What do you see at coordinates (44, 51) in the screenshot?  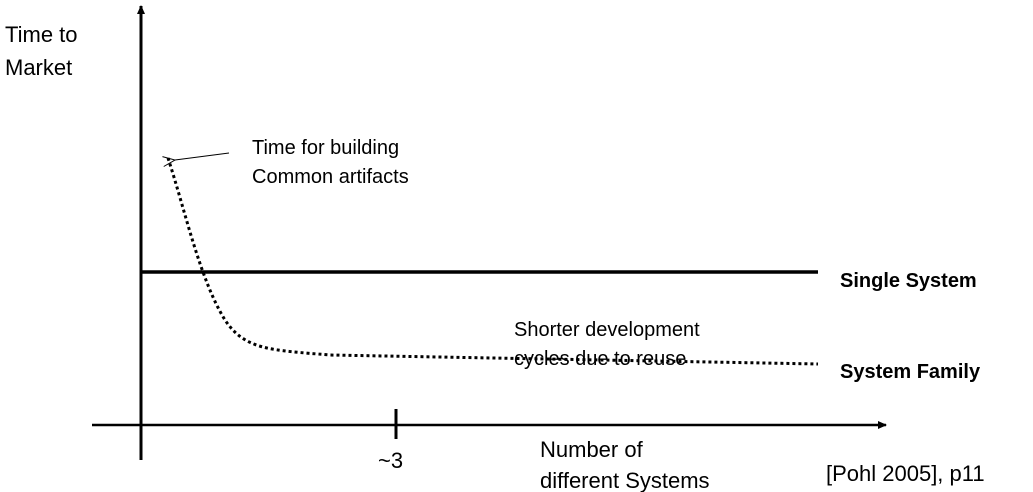 I see `y-axis-label: Time to Market` at bounding box center [44, 51].